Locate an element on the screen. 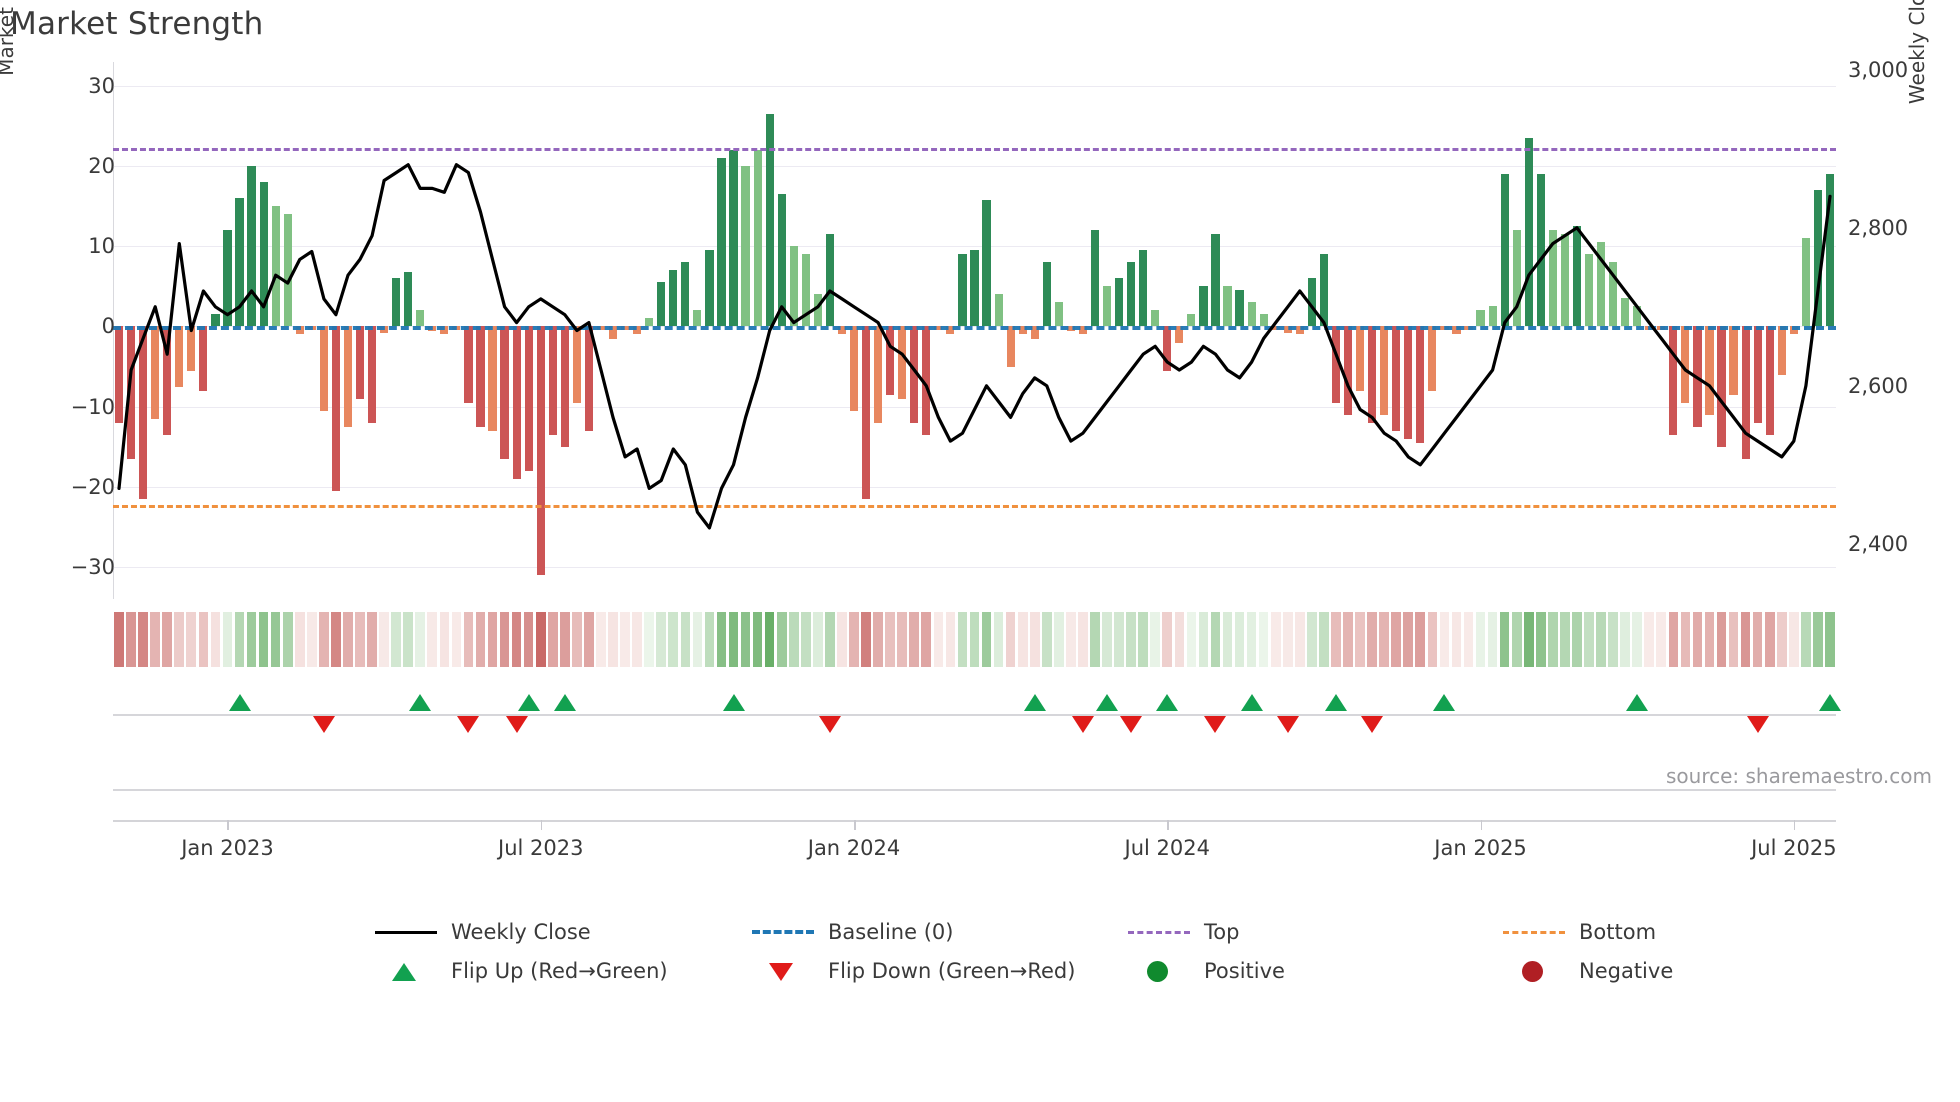 Image resolution: width=1960 pixels, height=1102 pixels. line-dashed-orange-icon is located at coordinates (1534, 932).